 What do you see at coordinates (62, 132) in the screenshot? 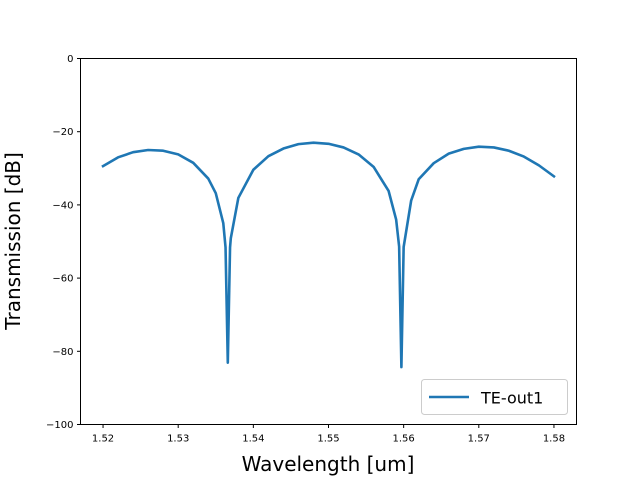
I see `y-tick-label: −20` at bounding box center [62, 132].